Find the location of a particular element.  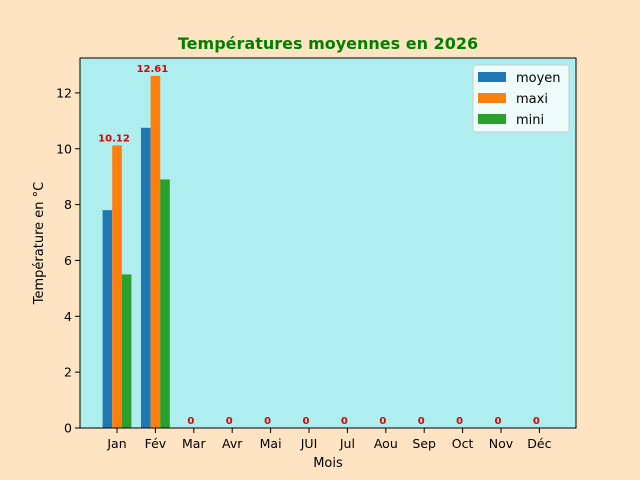

y-axis-label: Température en °C is located at coordinates (39, 243).